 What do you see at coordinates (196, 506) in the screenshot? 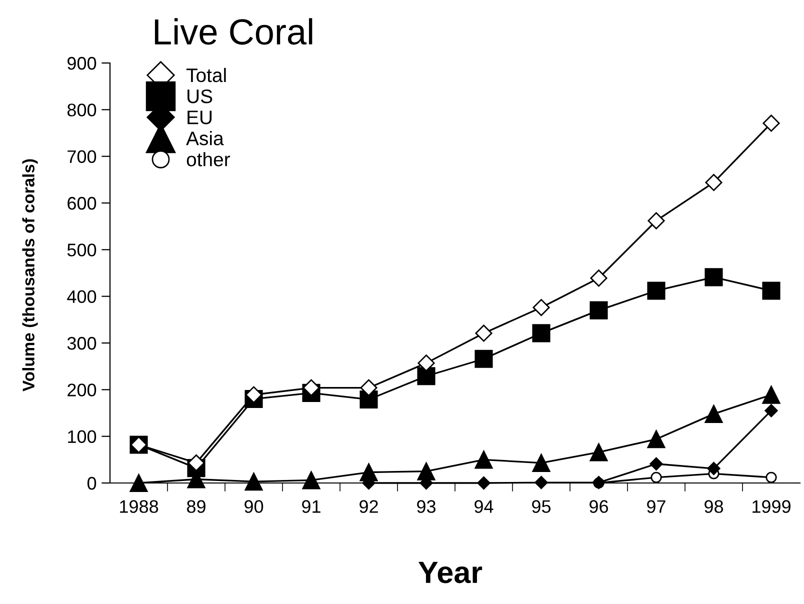
I see `x-tick-label: 89` at bounding box center [196, 506].